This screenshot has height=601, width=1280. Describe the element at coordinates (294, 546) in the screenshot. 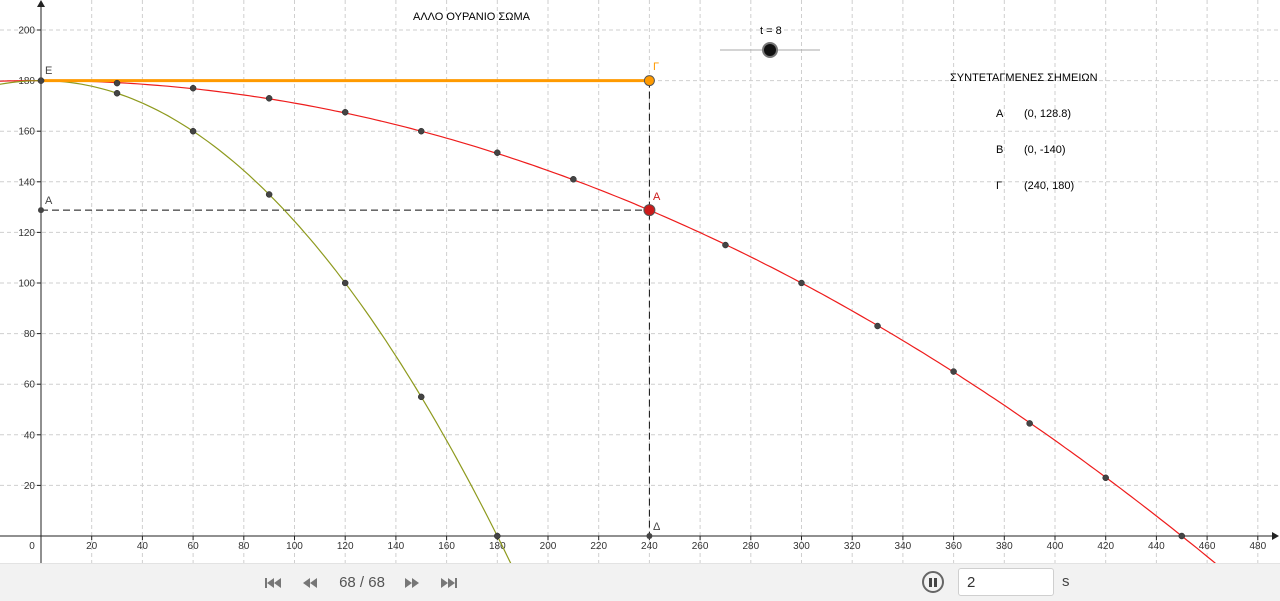

I see `x-tick-label: 100` at that location.